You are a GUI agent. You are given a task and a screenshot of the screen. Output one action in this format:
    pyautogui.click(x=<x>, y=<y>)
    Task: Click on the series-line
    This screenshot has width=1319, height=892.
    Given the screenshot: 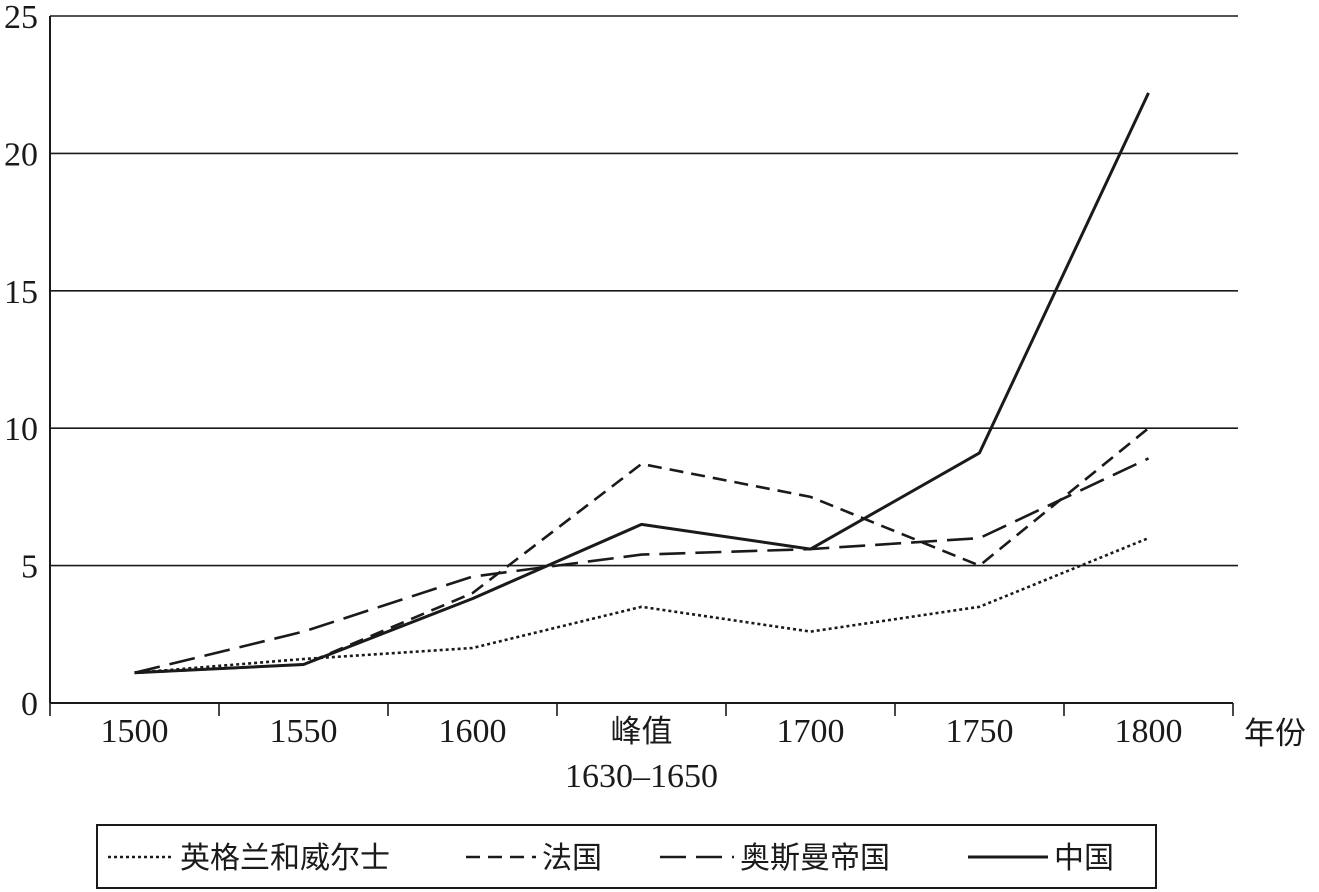 What is the action you would take?
    pyautogui.click(x=641, y=605)
    